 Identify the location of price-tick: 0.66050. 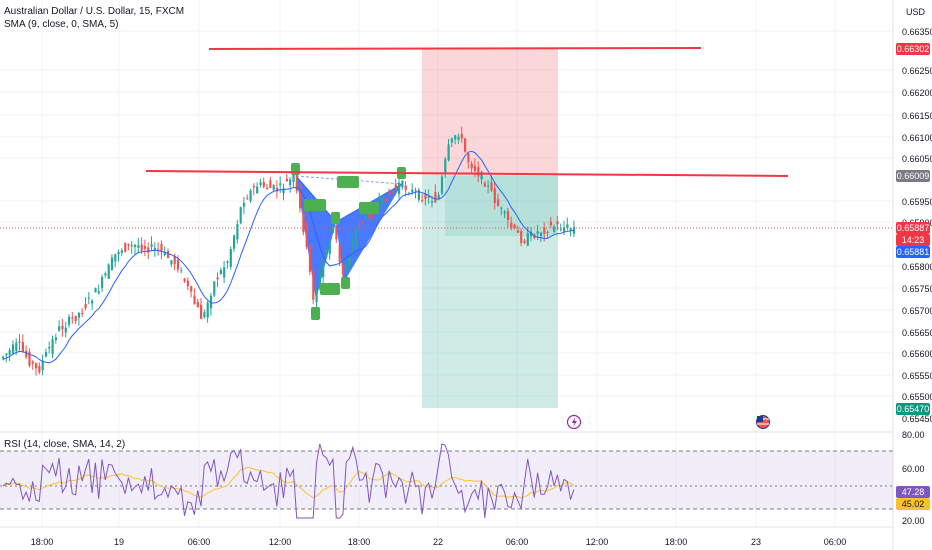
(917, 159).